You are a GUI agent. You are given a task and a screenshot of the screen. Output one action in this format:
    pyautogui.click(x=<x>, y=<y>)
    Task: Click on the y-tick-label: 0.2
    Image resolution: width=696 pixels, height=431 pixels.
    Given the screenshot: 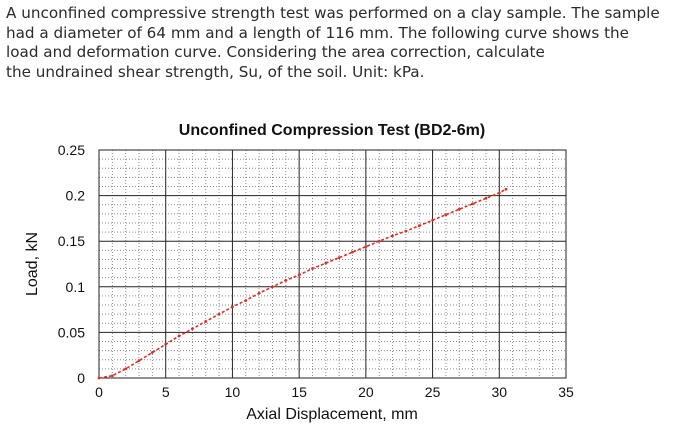 What is the action you would take?
    pyautogui.click(x=76, y=196)
    